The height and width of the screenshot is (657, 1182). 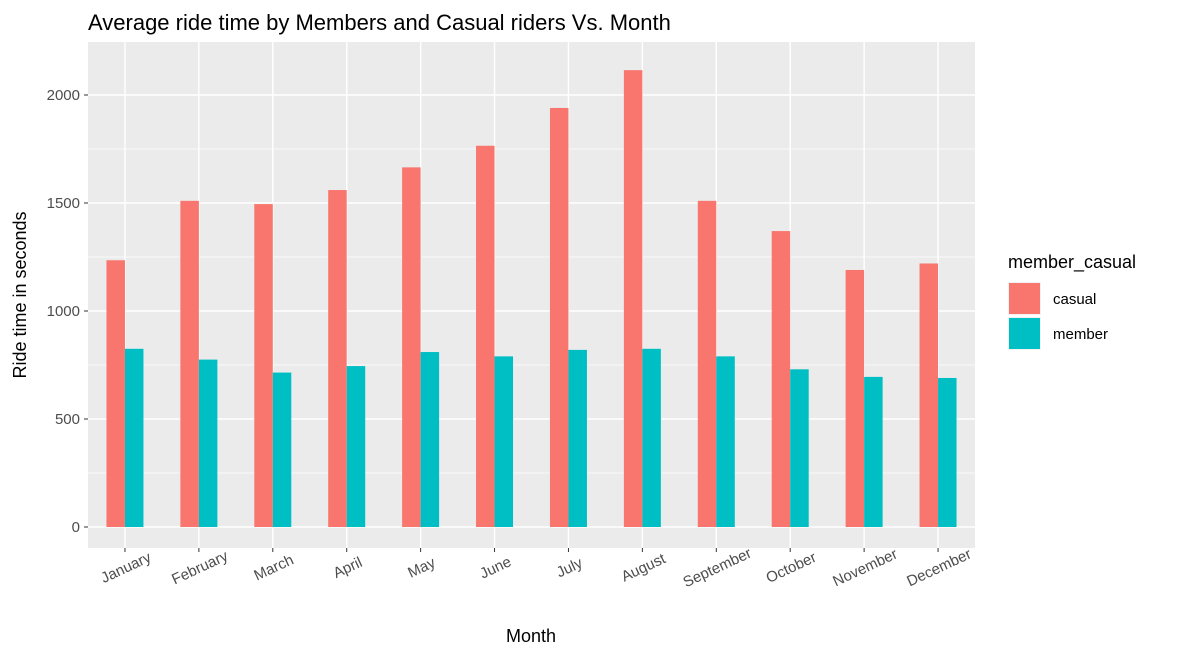 I want to click on x-tick-label: October, so click(x=792, y=568).